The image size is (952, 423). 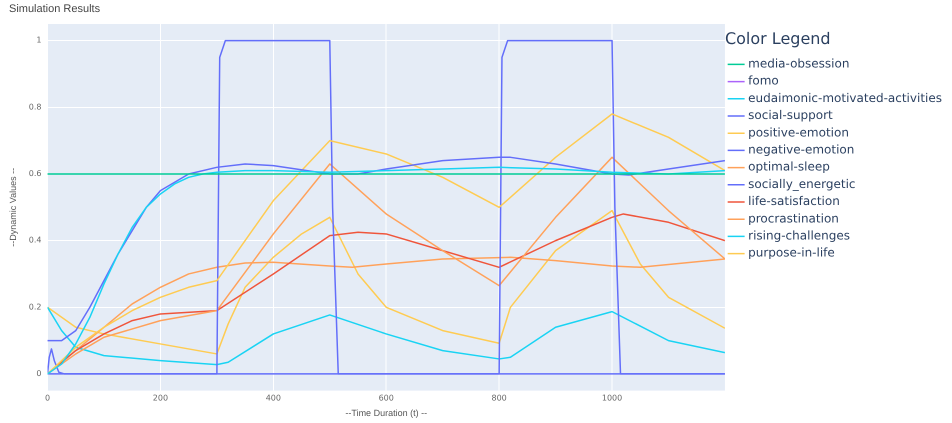 What do you see at coordinates (799, 63) in the screenshot?
I see `legend-label: media-obsession` at bounding box center [799, 63].